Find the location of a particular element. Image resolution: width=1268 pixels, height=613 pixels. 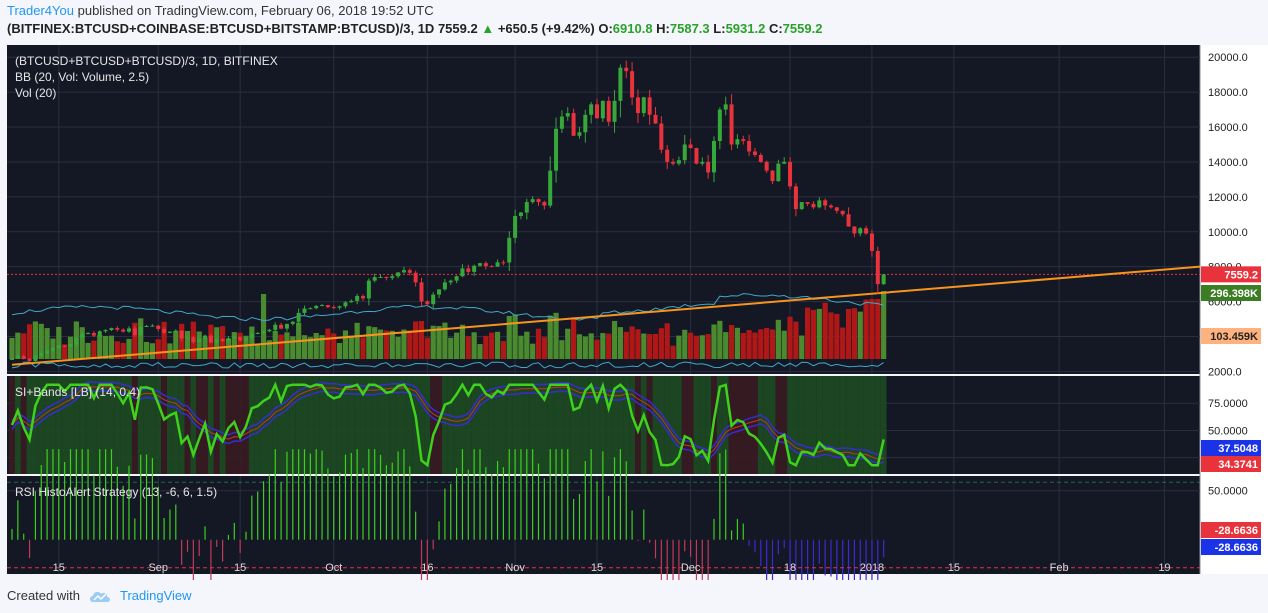

price-axis is located at coordinates (1234, 309).